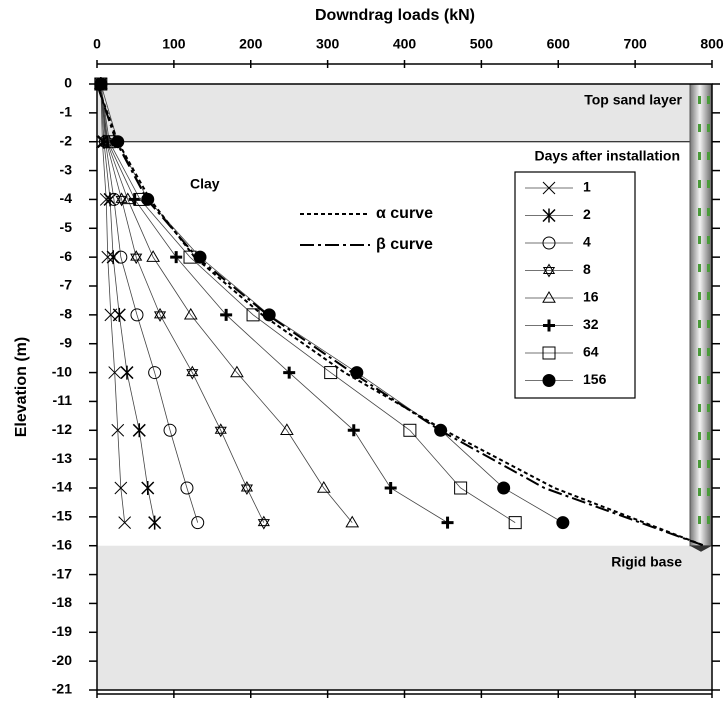 This screenshot has height=708, width=725. Describe the element at coordinates (646, 561) in the screenshot. I see `layer-label: Rigid base` at that location.